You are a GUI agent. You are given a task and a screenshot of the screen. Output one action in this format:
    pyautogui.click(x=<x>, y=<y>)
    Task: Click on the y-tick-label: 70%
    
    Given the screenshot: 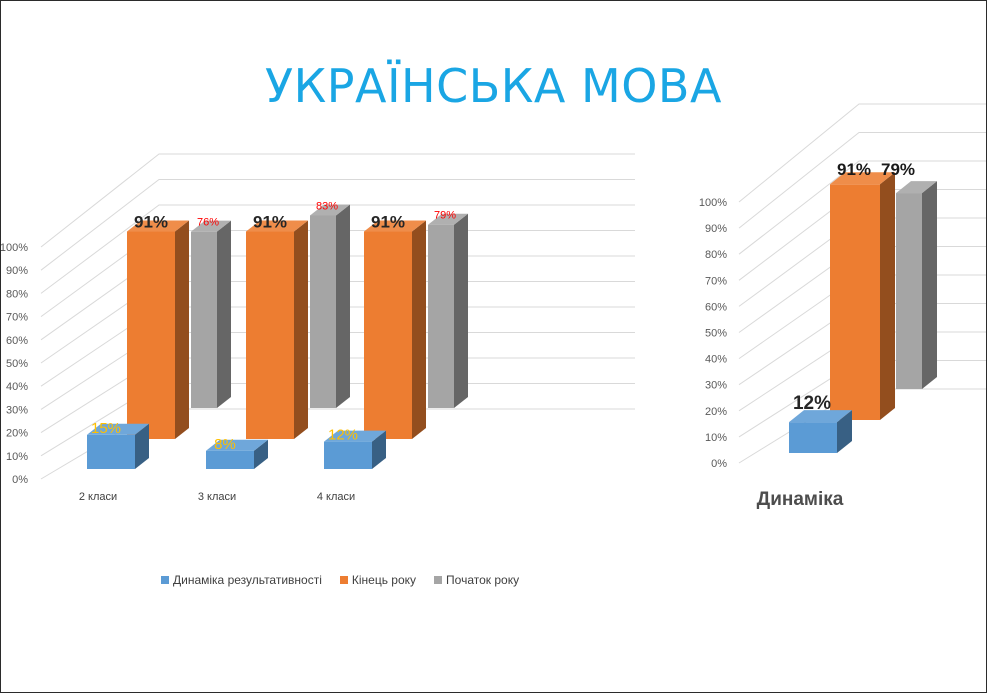 What is the action you would take?
    pyautogui.click(x=17, y=318)
    